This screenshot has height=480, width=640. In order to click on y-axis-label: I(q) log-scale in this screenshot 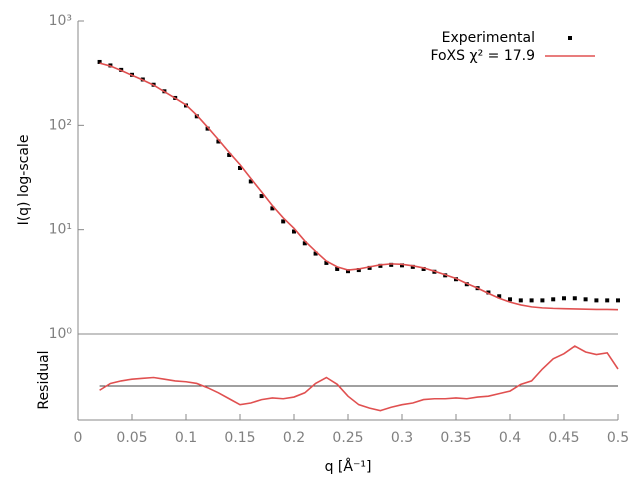, I will do `click(24, 180)`.